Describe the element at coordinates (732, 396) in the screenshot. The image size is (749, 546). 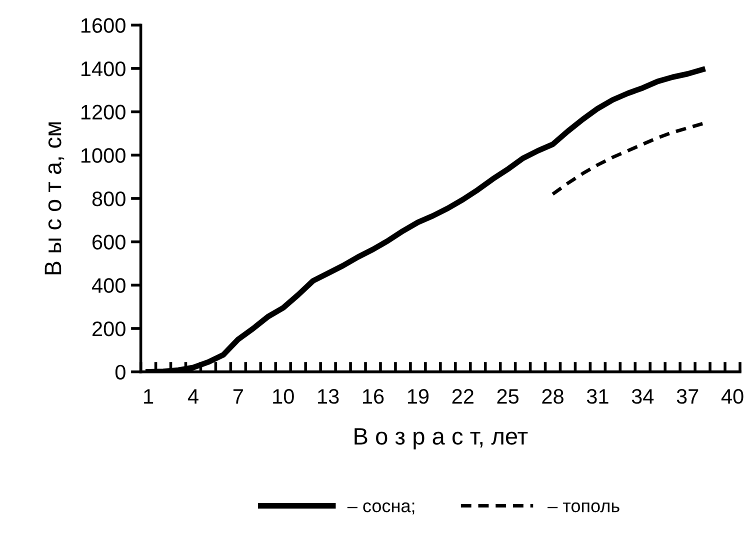
I see `x-tick-label: 40` at that location.